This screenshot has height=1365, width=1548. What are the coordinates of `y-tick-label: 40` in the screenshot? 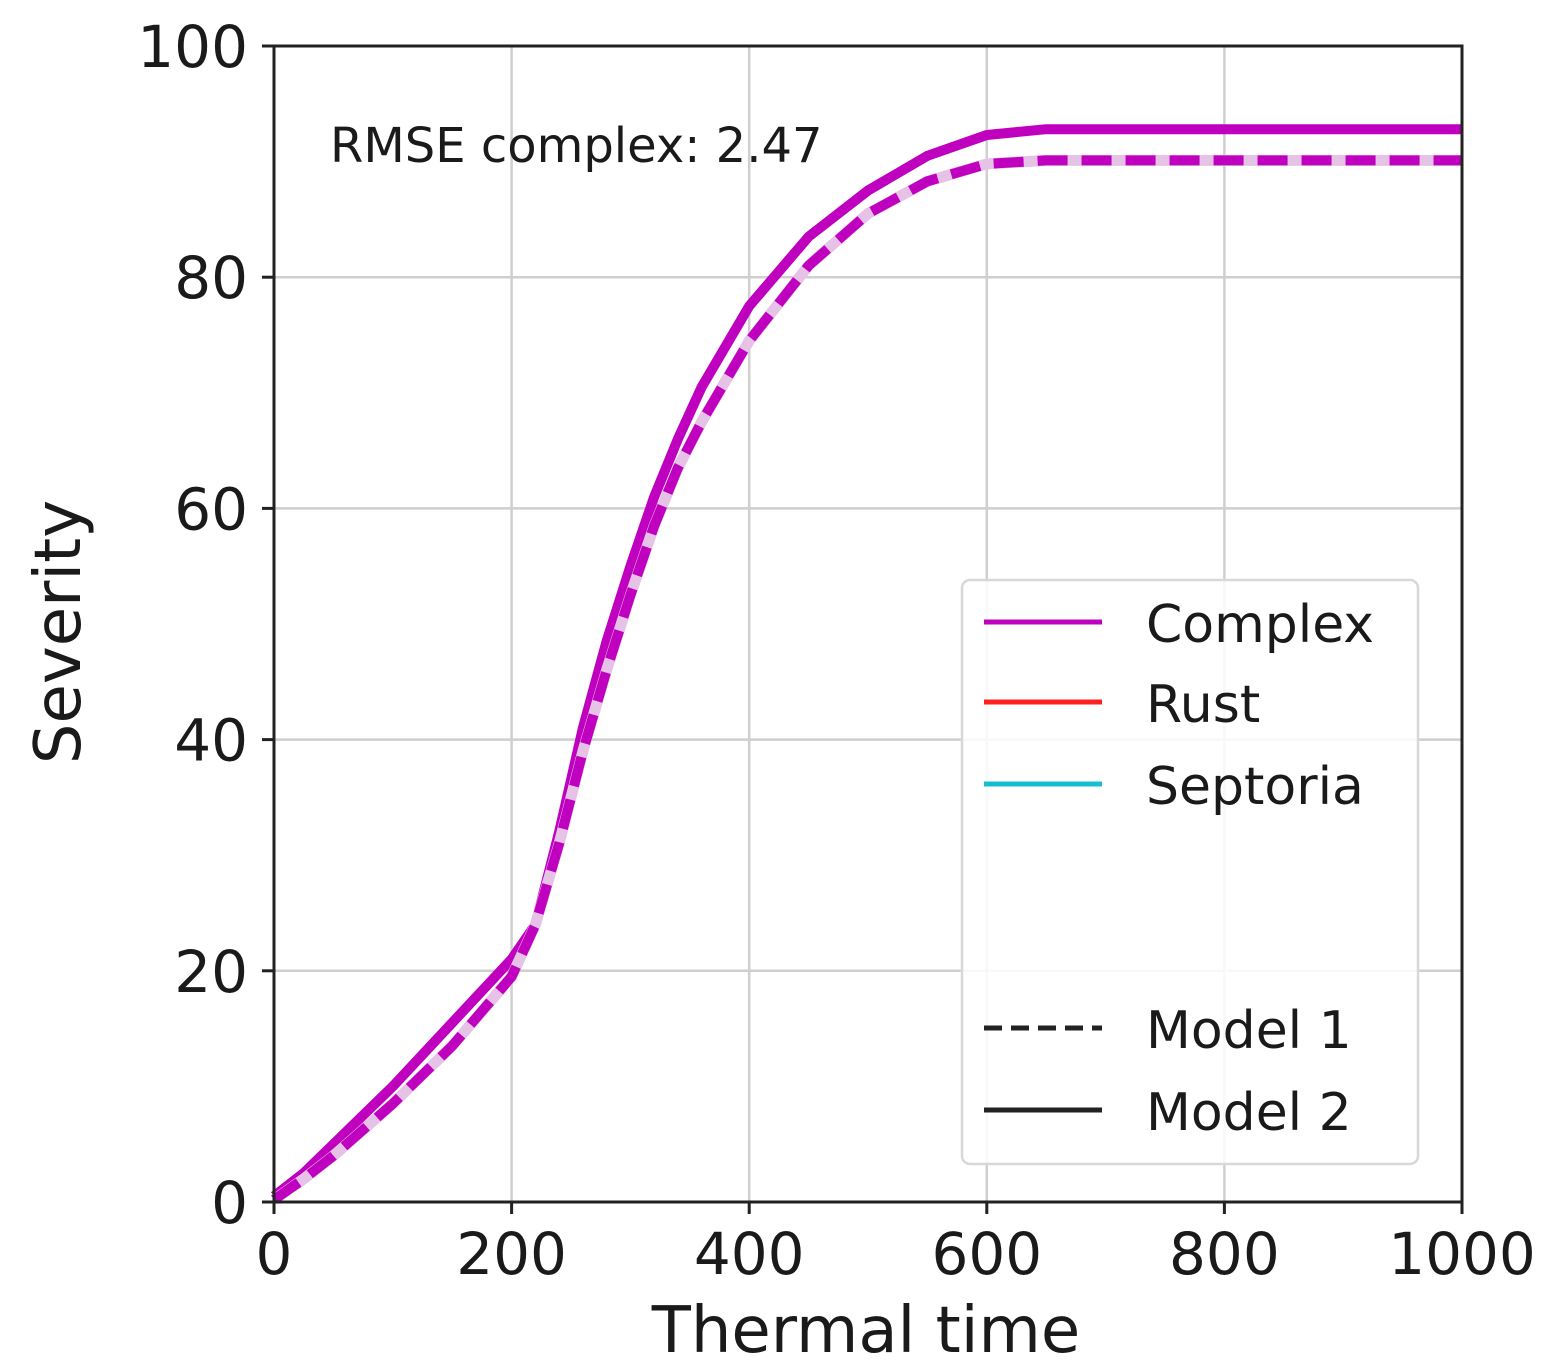 It's located at (211, 741).